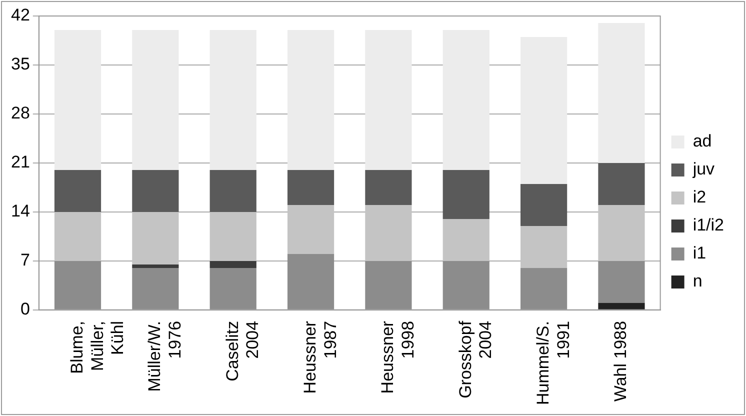 Image resolution: width=746 pixels, height=416 pixels. What do you see at coordinates (20, 162) in the screenshot?
I see `y-tick-label: 21` at bounding box center [20, 162].